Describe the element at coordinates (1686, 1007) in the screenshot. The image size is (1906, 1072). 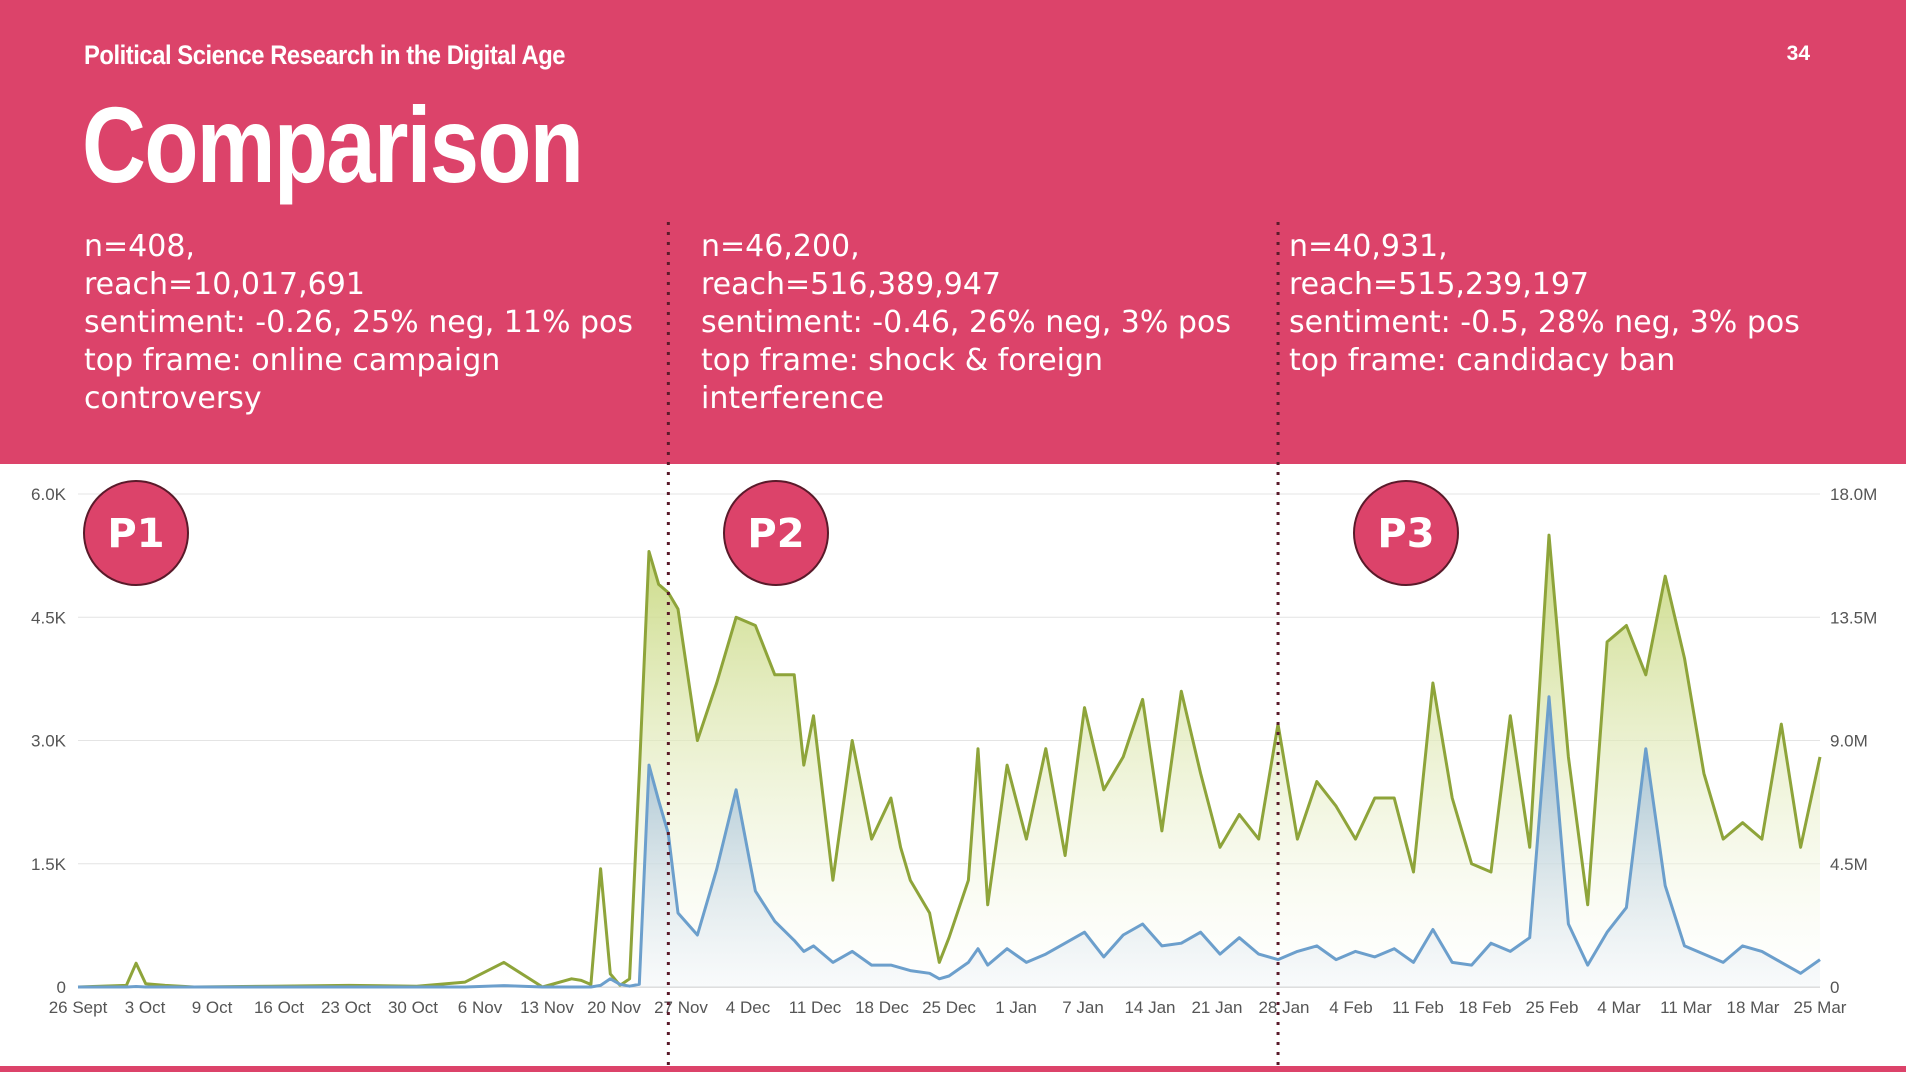
I see `x-tick-label: 11 Mar` at that location.